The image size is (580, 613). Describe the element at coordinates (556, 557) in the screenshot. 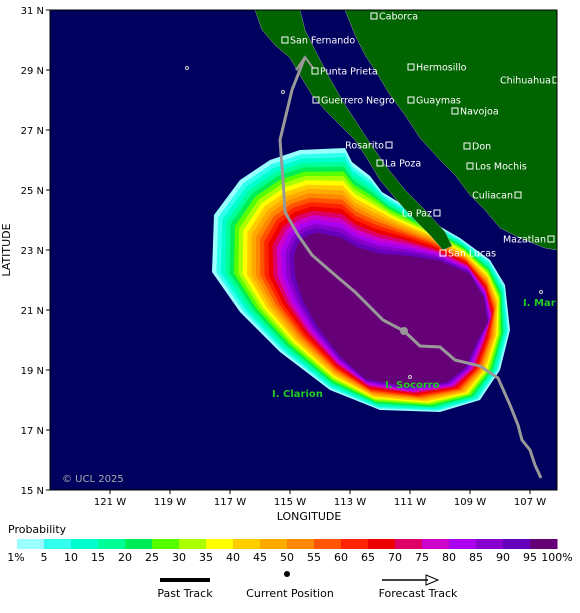

I see `legend-label: 100%` at that location.